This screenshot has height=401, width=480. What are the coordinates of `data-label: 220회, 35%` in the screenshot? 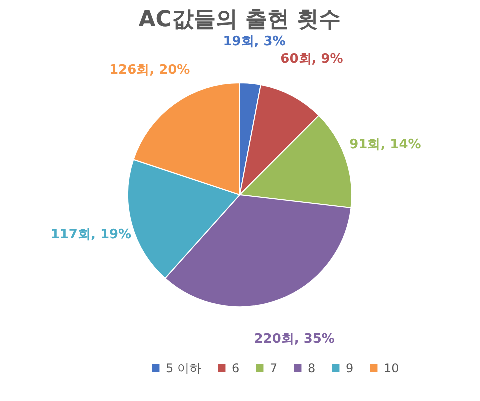 It's located at (294, 340).